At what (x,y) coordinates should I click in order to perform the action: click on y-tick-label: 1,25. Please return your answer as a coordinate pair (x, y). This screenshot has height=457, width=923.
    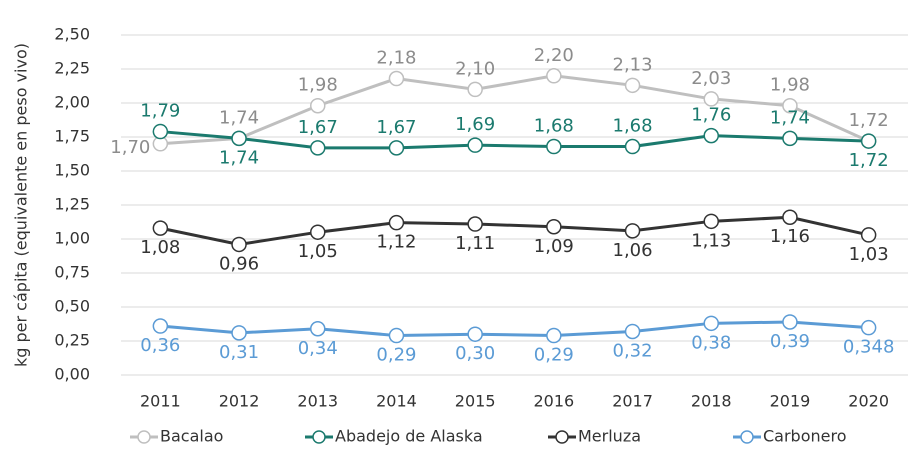
    Looking at the image, I should click on (72, 204).